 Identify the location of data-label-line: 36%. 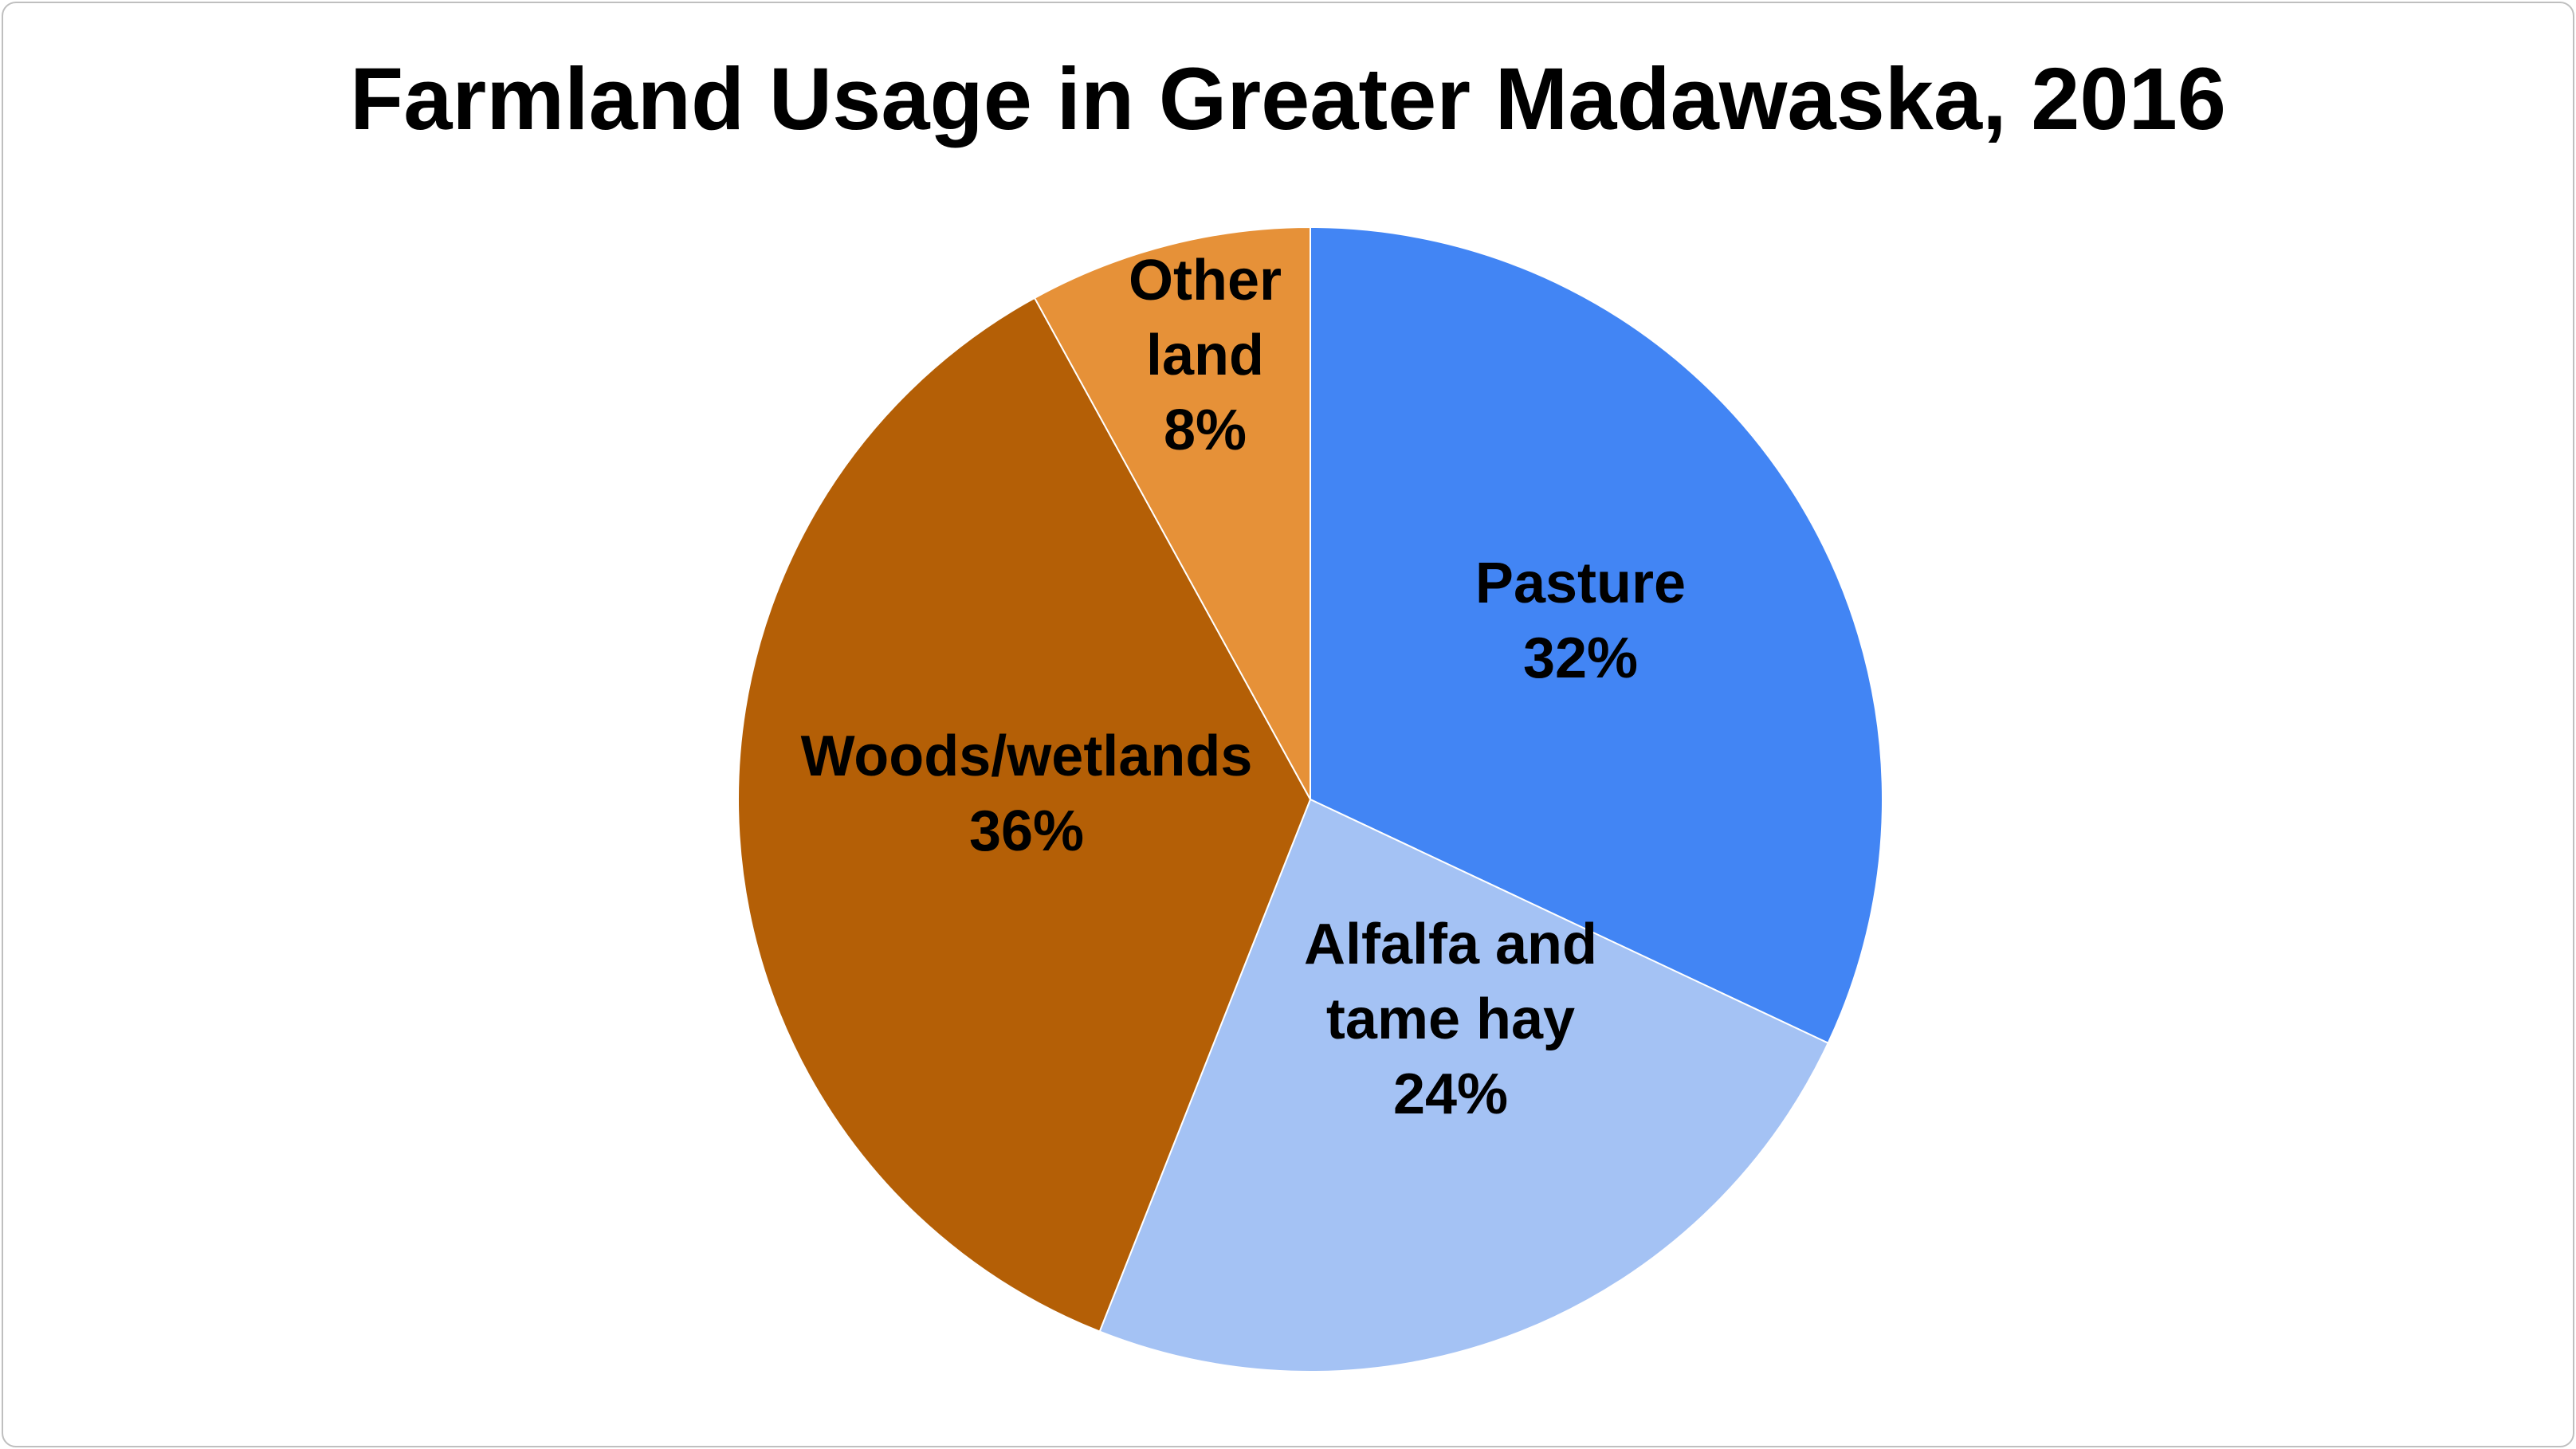
(1026, 831).